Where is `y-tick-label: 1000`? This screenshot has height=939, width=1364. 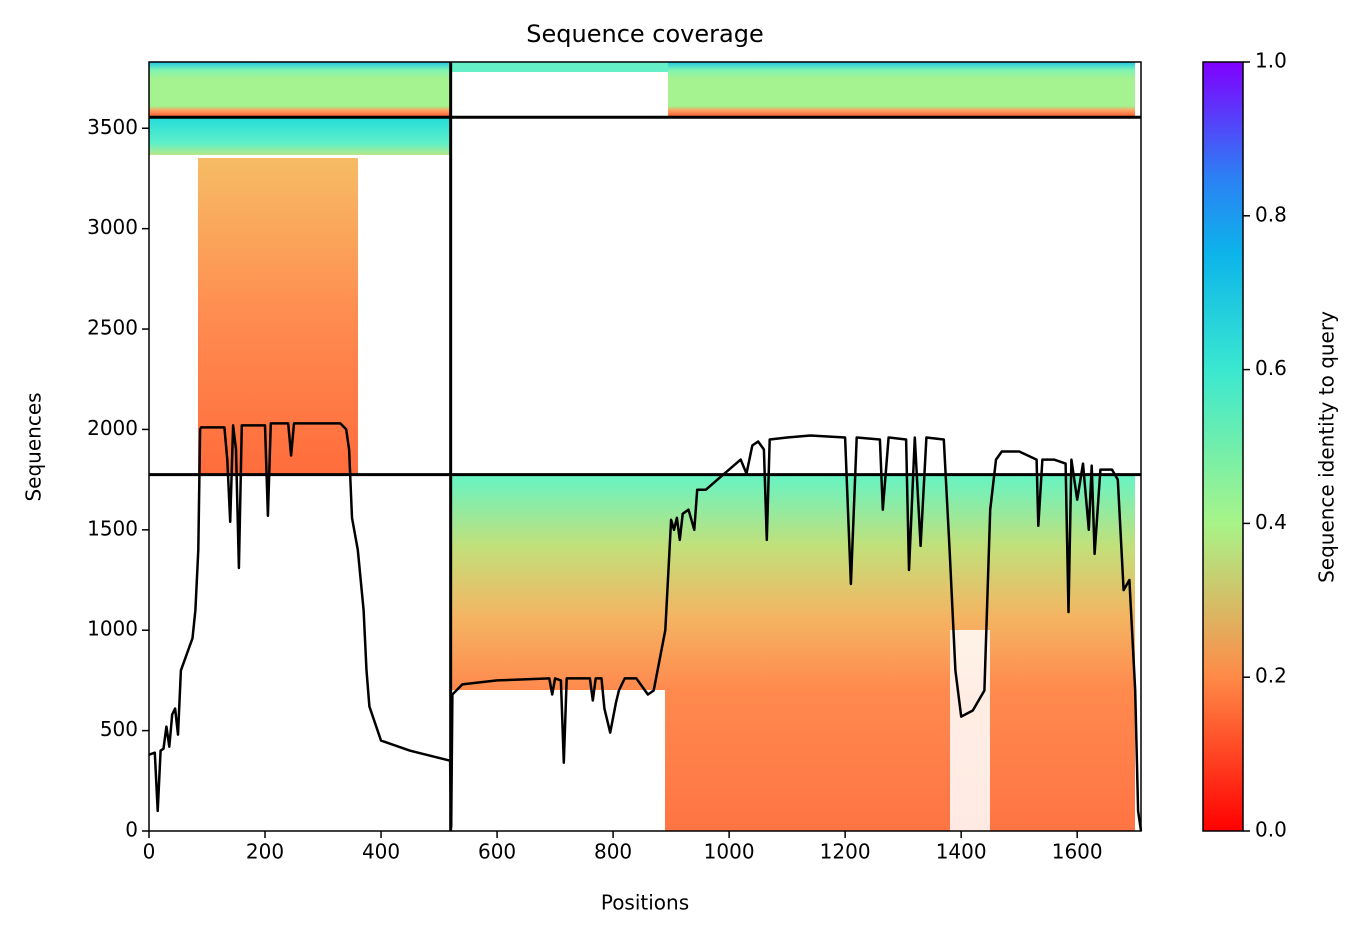
y-tick-label: 1000 is located at coordinates (112, 629).